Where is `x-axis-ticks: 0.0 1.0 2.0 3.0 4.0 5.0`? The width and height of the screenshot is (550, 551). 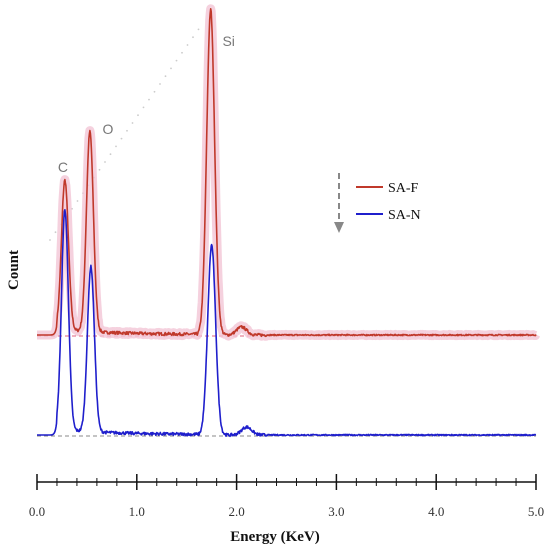 x-axis-ticks: 0.0 1.0 2.0 3.0 4.0 5.0 is located at coordinates (286, 496).